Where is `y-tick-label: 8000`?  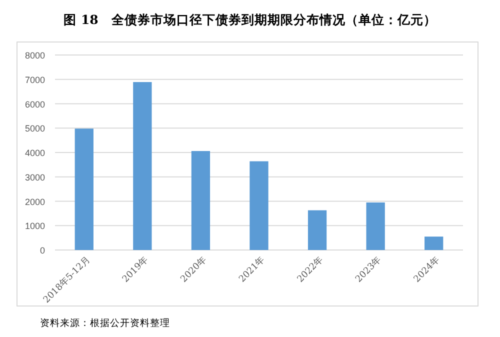 y-tick-label: 8000 is located at coordinates (34, 55).